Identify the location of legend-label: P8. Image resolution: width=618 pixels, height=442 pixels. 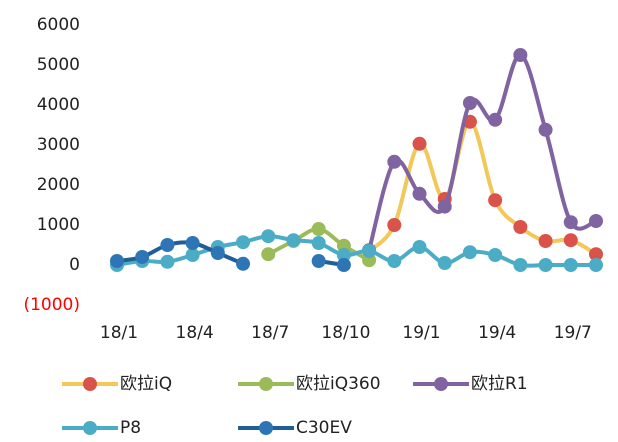
(130, 428).